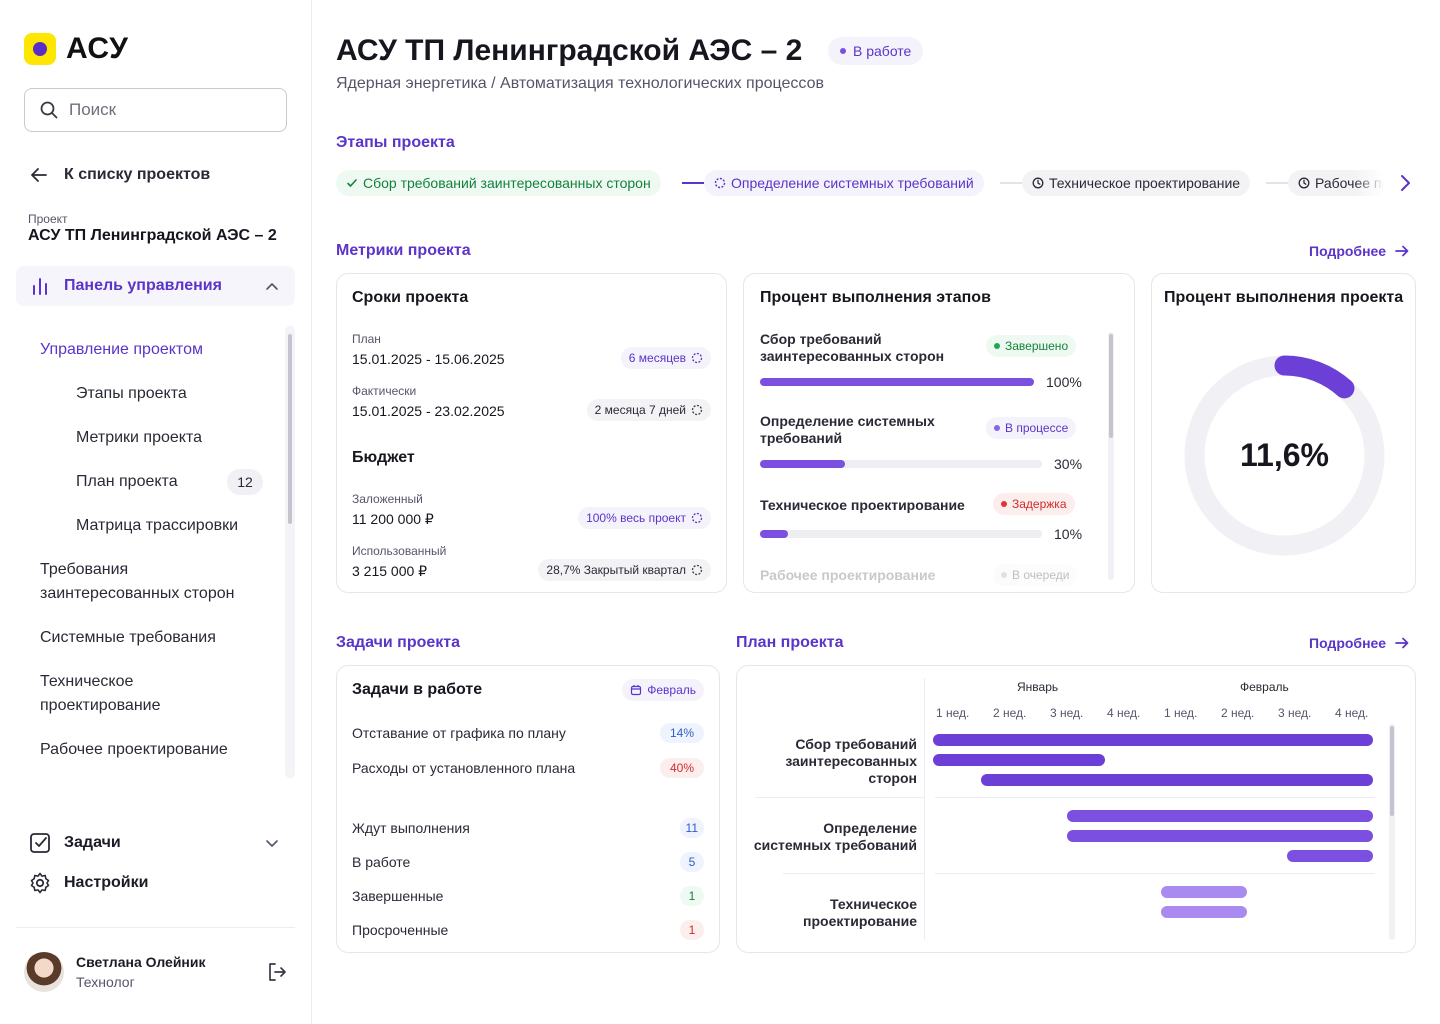 The image size is (1440, 1024). What do you see at coordinates (682, 768) in the screenshot?
I see `cost-value: 40%` at bounding box center [682, 768].